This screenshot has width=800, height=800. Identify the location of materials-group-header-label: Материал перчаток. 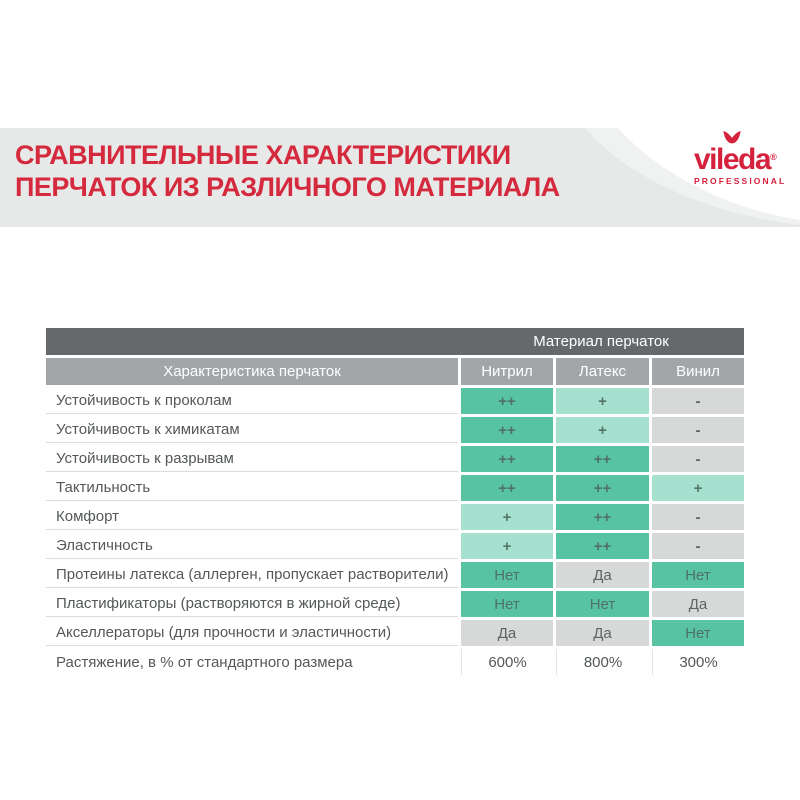
(601, 341).